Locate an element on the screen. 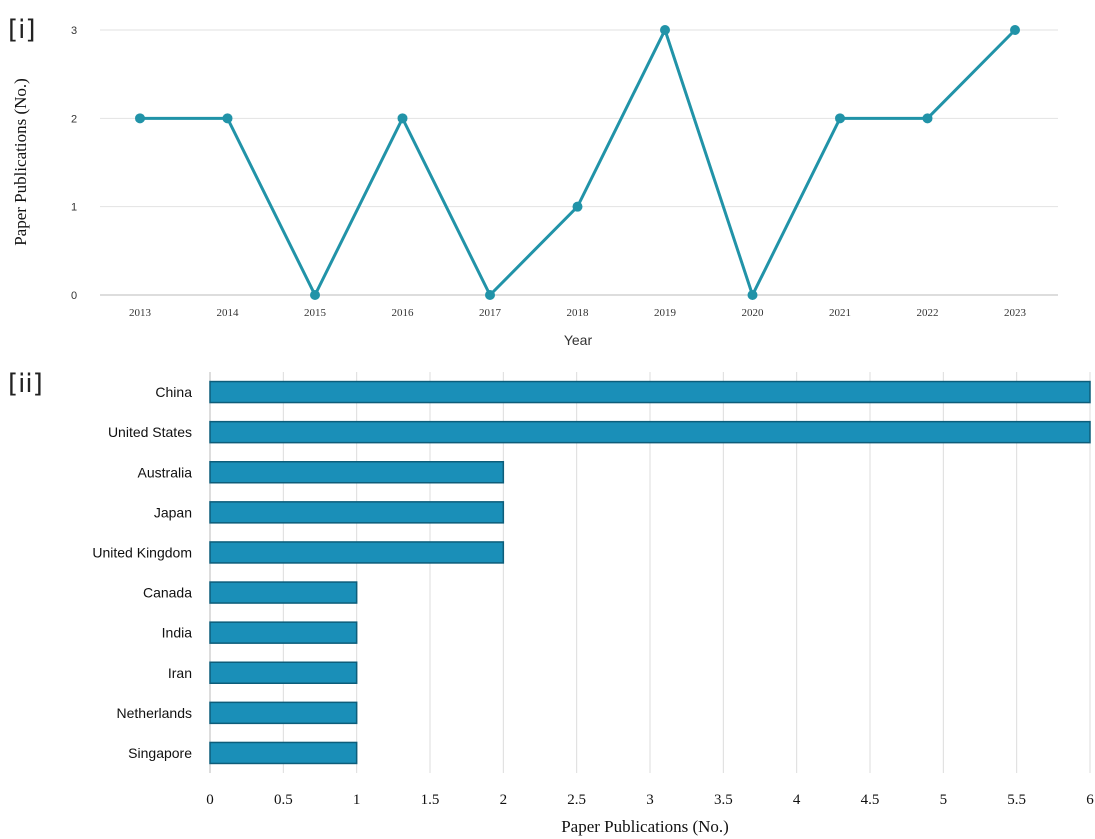 The width and height of the screenshot is (1095, 839). bar-chart-x-ticks: 0 0.5 1 1.5 2 2.5 3 3.5 4 4.5 5 5.5 6 is located at coordinates (650, 800).